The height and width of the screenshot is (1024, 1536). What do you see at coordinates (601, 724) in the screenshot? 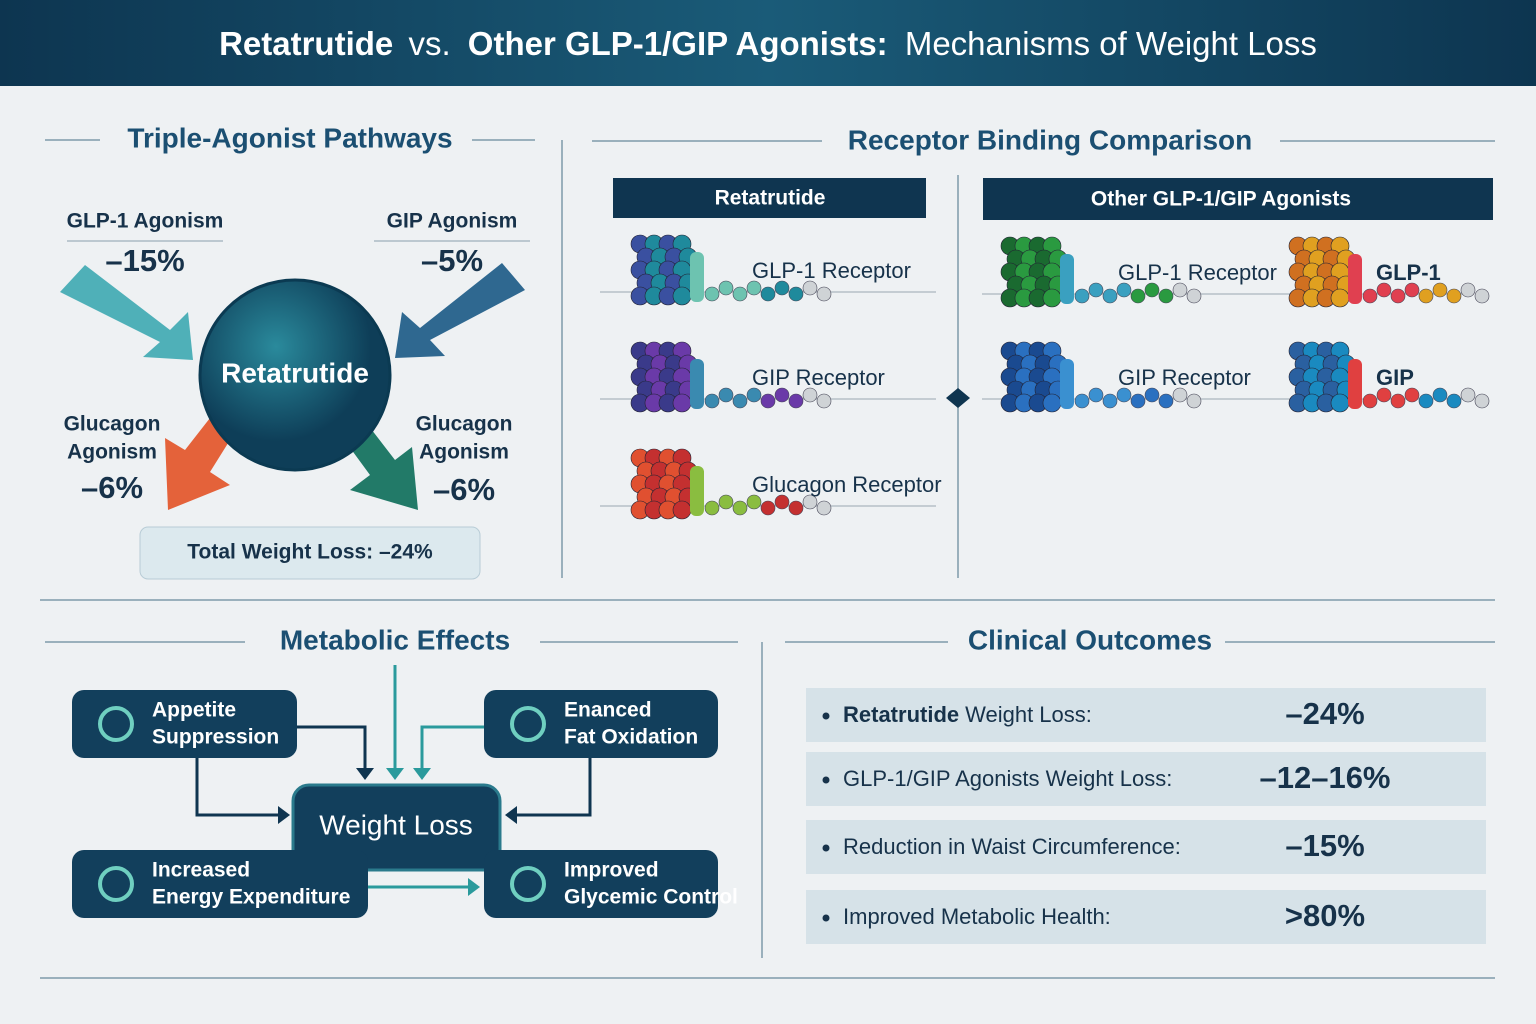
I see `effect-box` at bounding box center [601, 724].